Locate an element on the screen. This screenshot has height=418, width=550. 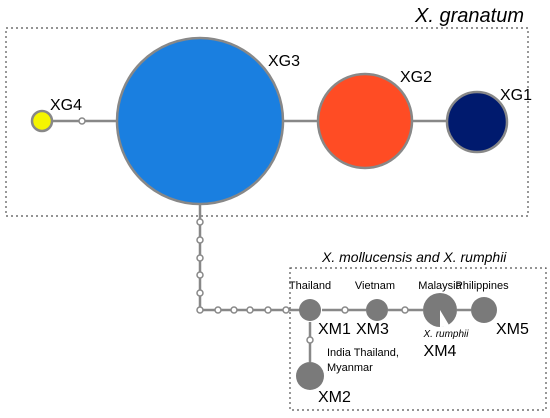
node-label: XM4 is located at coordinates (440, 351).